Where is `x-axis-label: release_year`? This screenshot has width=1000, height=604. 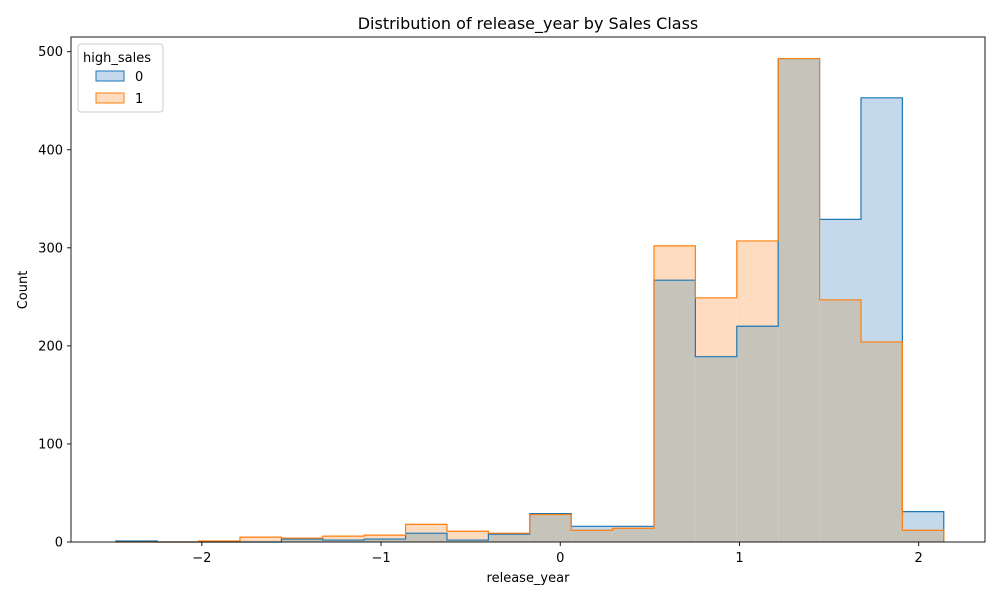 x-axis-label: release_year is located at coordinates (529, 578).